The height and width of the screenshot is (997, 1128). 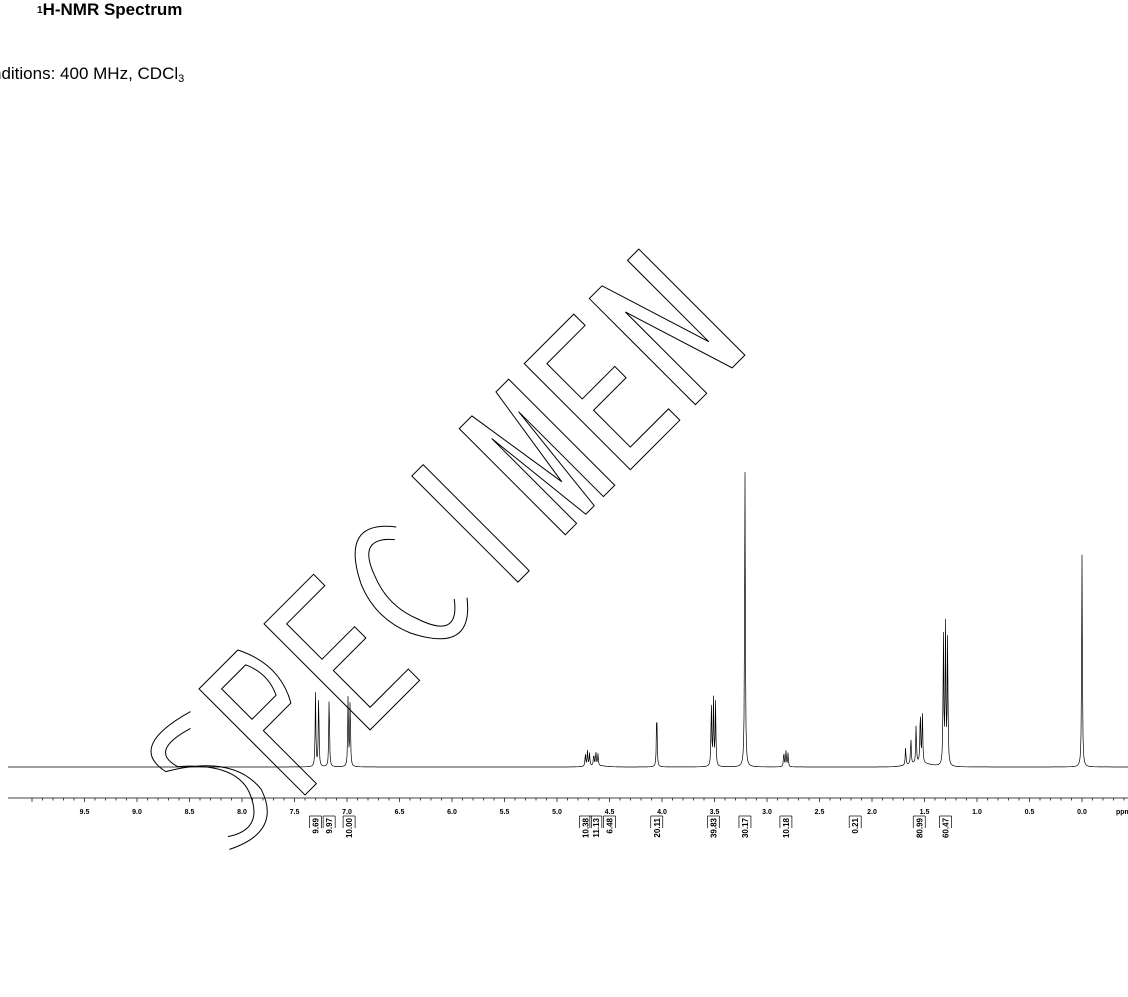 I want to click on integral-label: 10.00, so click(x=349, y=826).